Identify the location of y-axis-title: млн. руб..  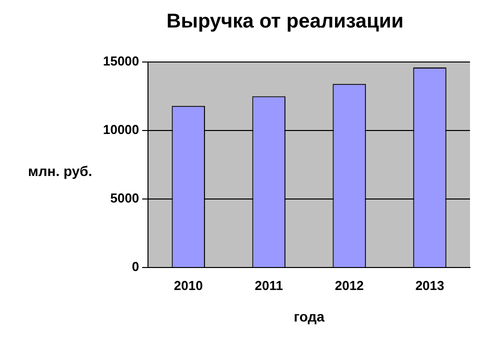
(60, 171).